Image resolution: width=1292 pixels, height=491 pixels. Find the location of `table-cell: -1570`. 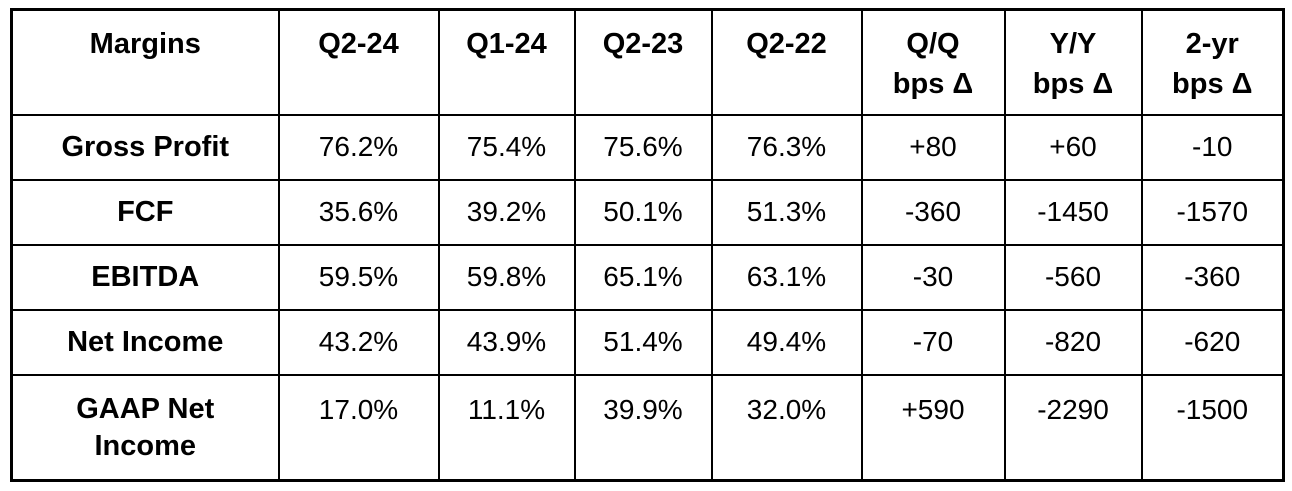

table-cell: -1570 is located at coordinates (1212, 212).